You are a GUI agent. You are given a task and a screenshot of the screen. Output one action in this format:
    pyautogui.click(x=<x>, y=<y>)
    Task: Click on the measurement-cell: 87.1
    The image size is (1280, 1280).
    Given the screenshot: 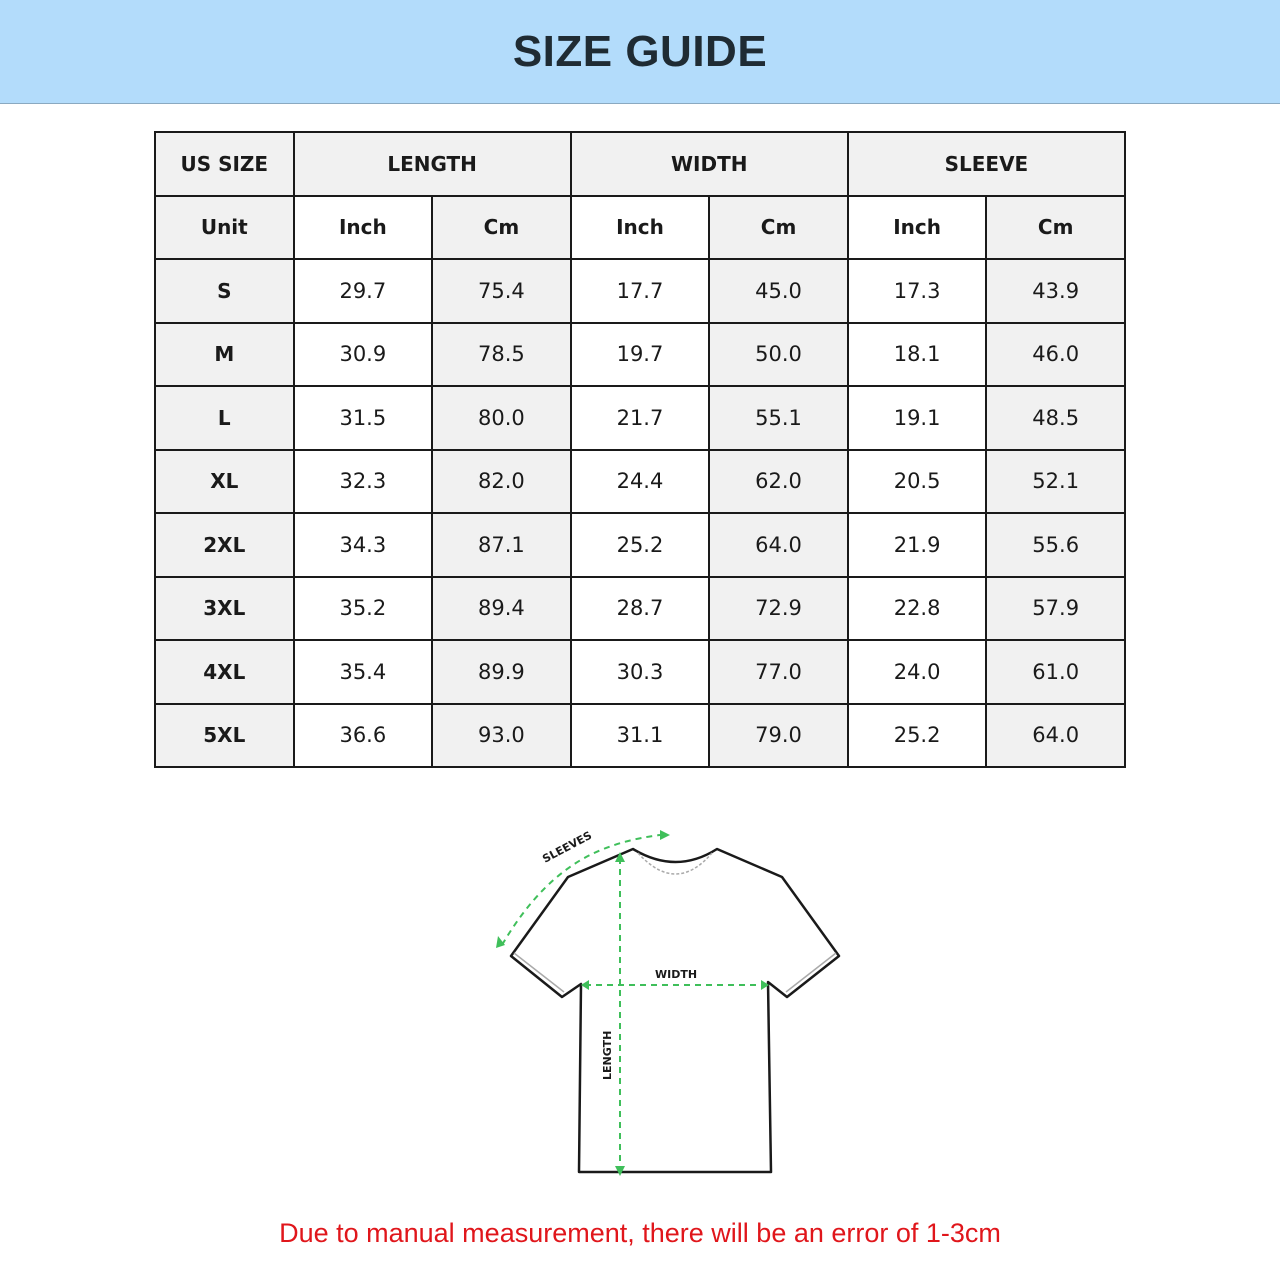 What is the action you would take?
    pyautogui.click(x=501, y=545)
    